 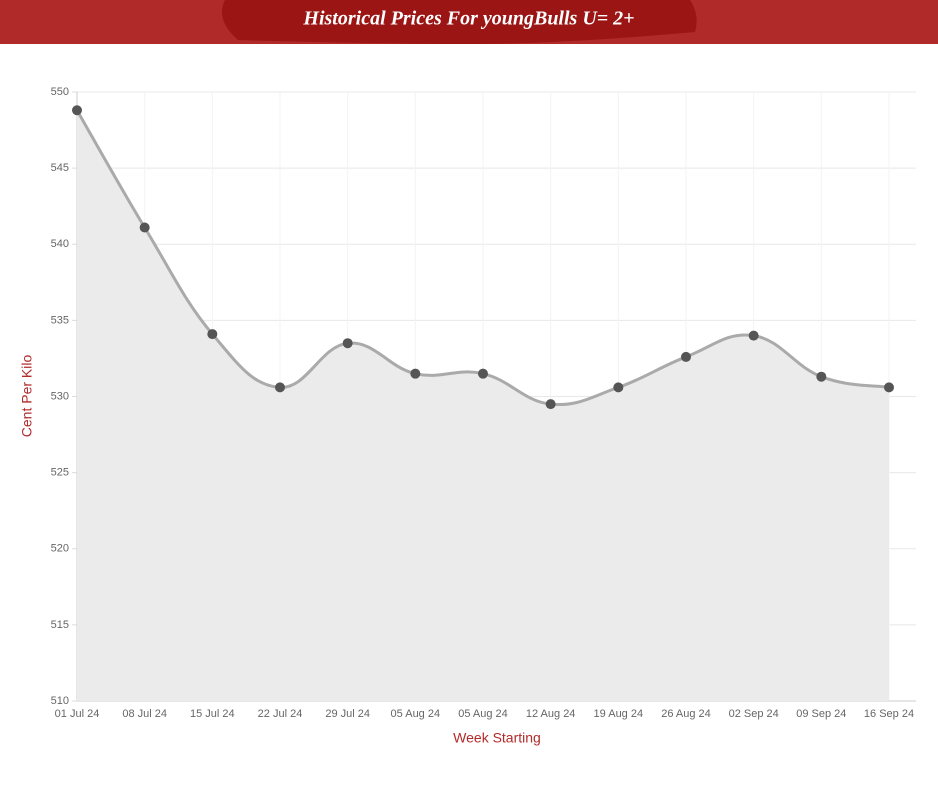 I want to click on x-tick-label: 01 Jul 24, so click(x=77, y=714).